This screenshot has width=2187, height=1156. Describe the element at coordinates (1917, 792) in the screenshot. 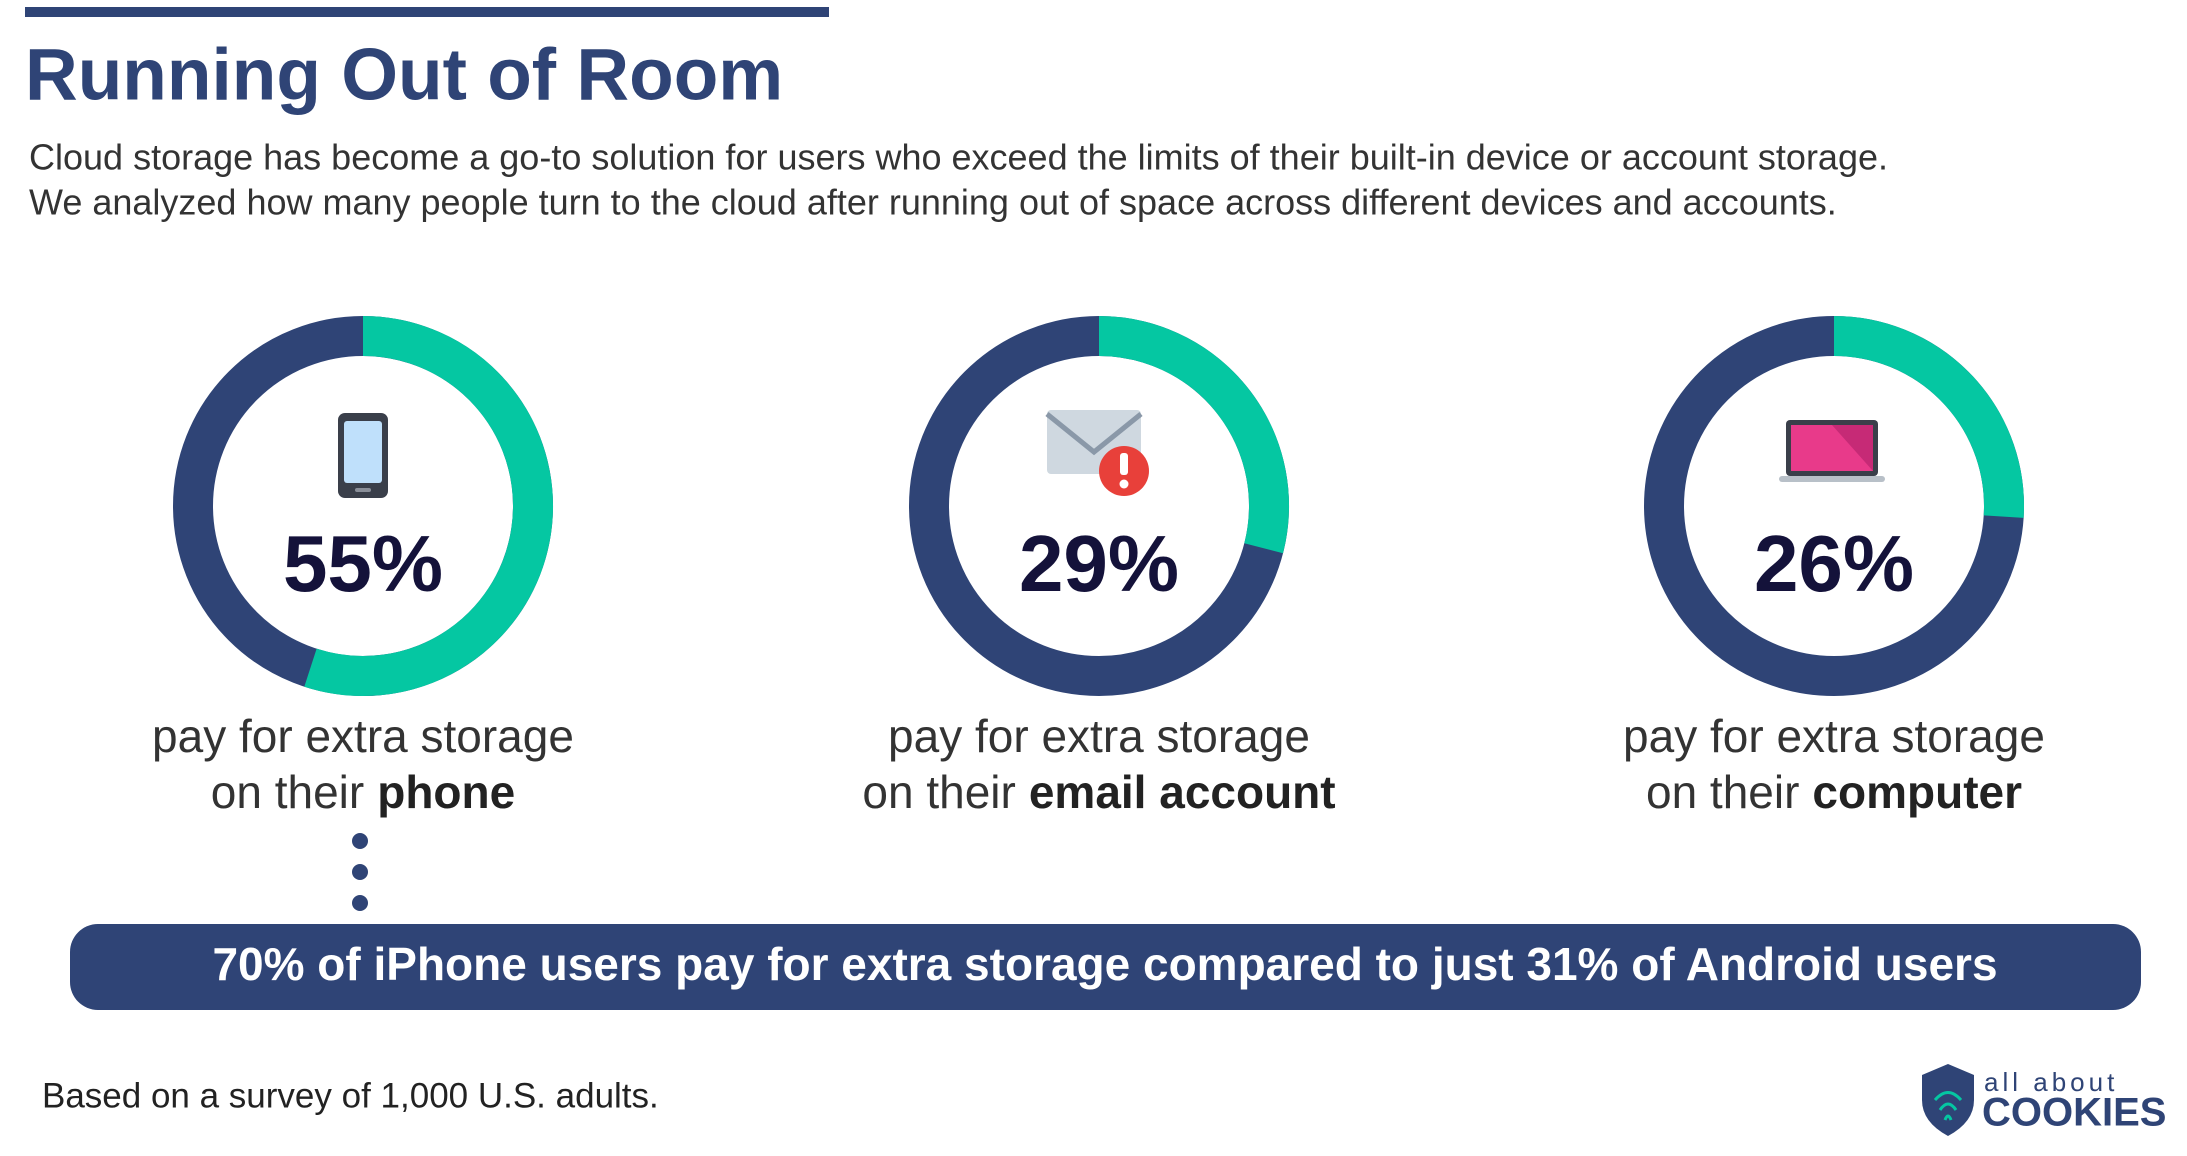

I see `caption-emphasis: computer` at that location.